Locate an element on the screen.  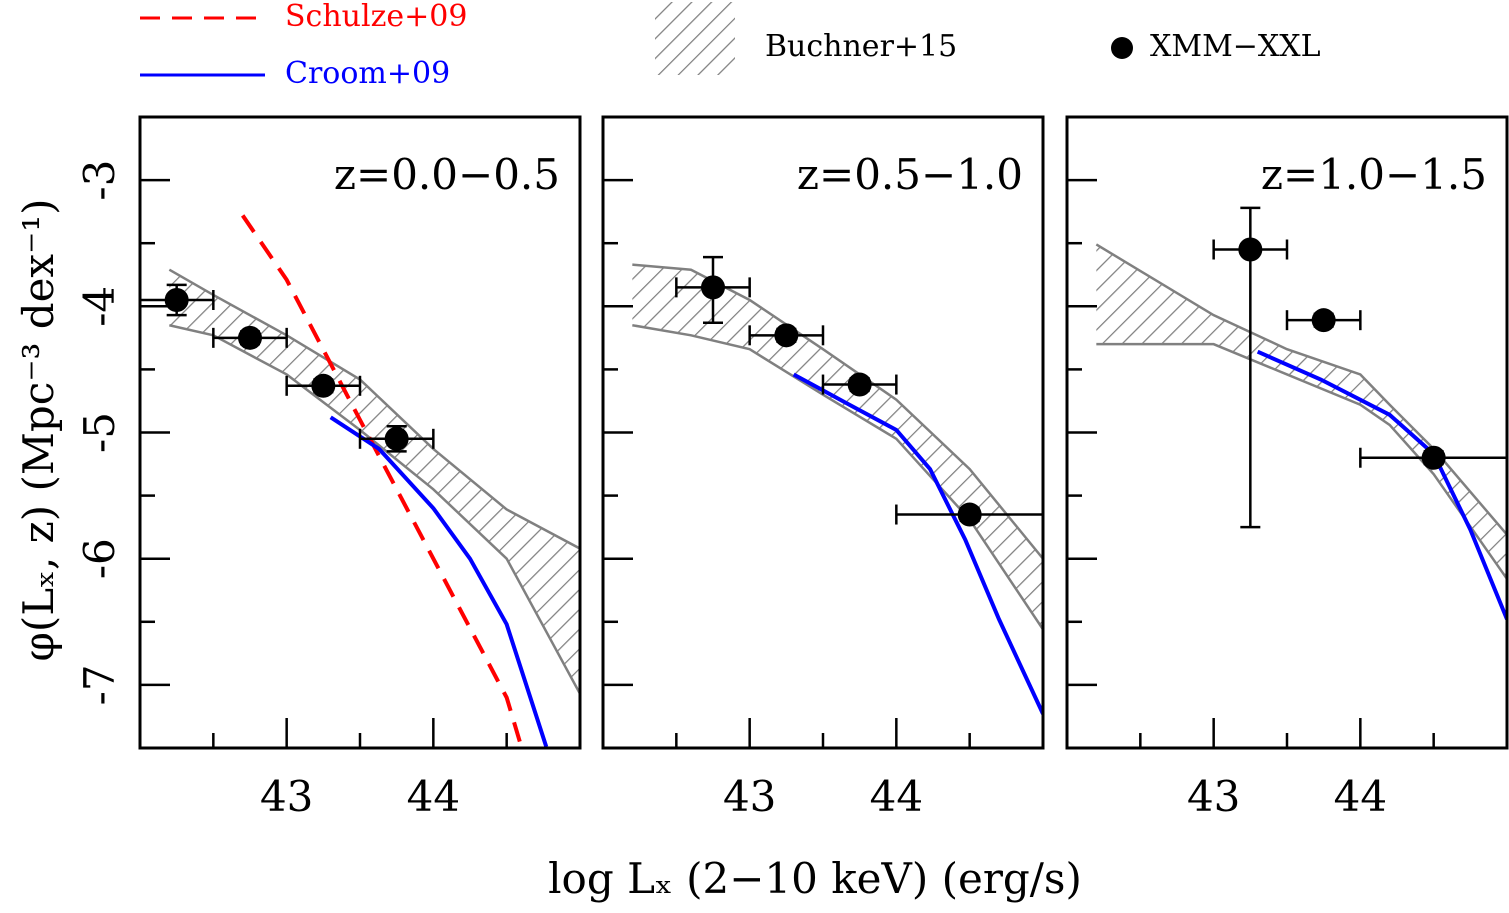
panel-title: z=1.0−1.5 is located at coordinates (1374, 174).